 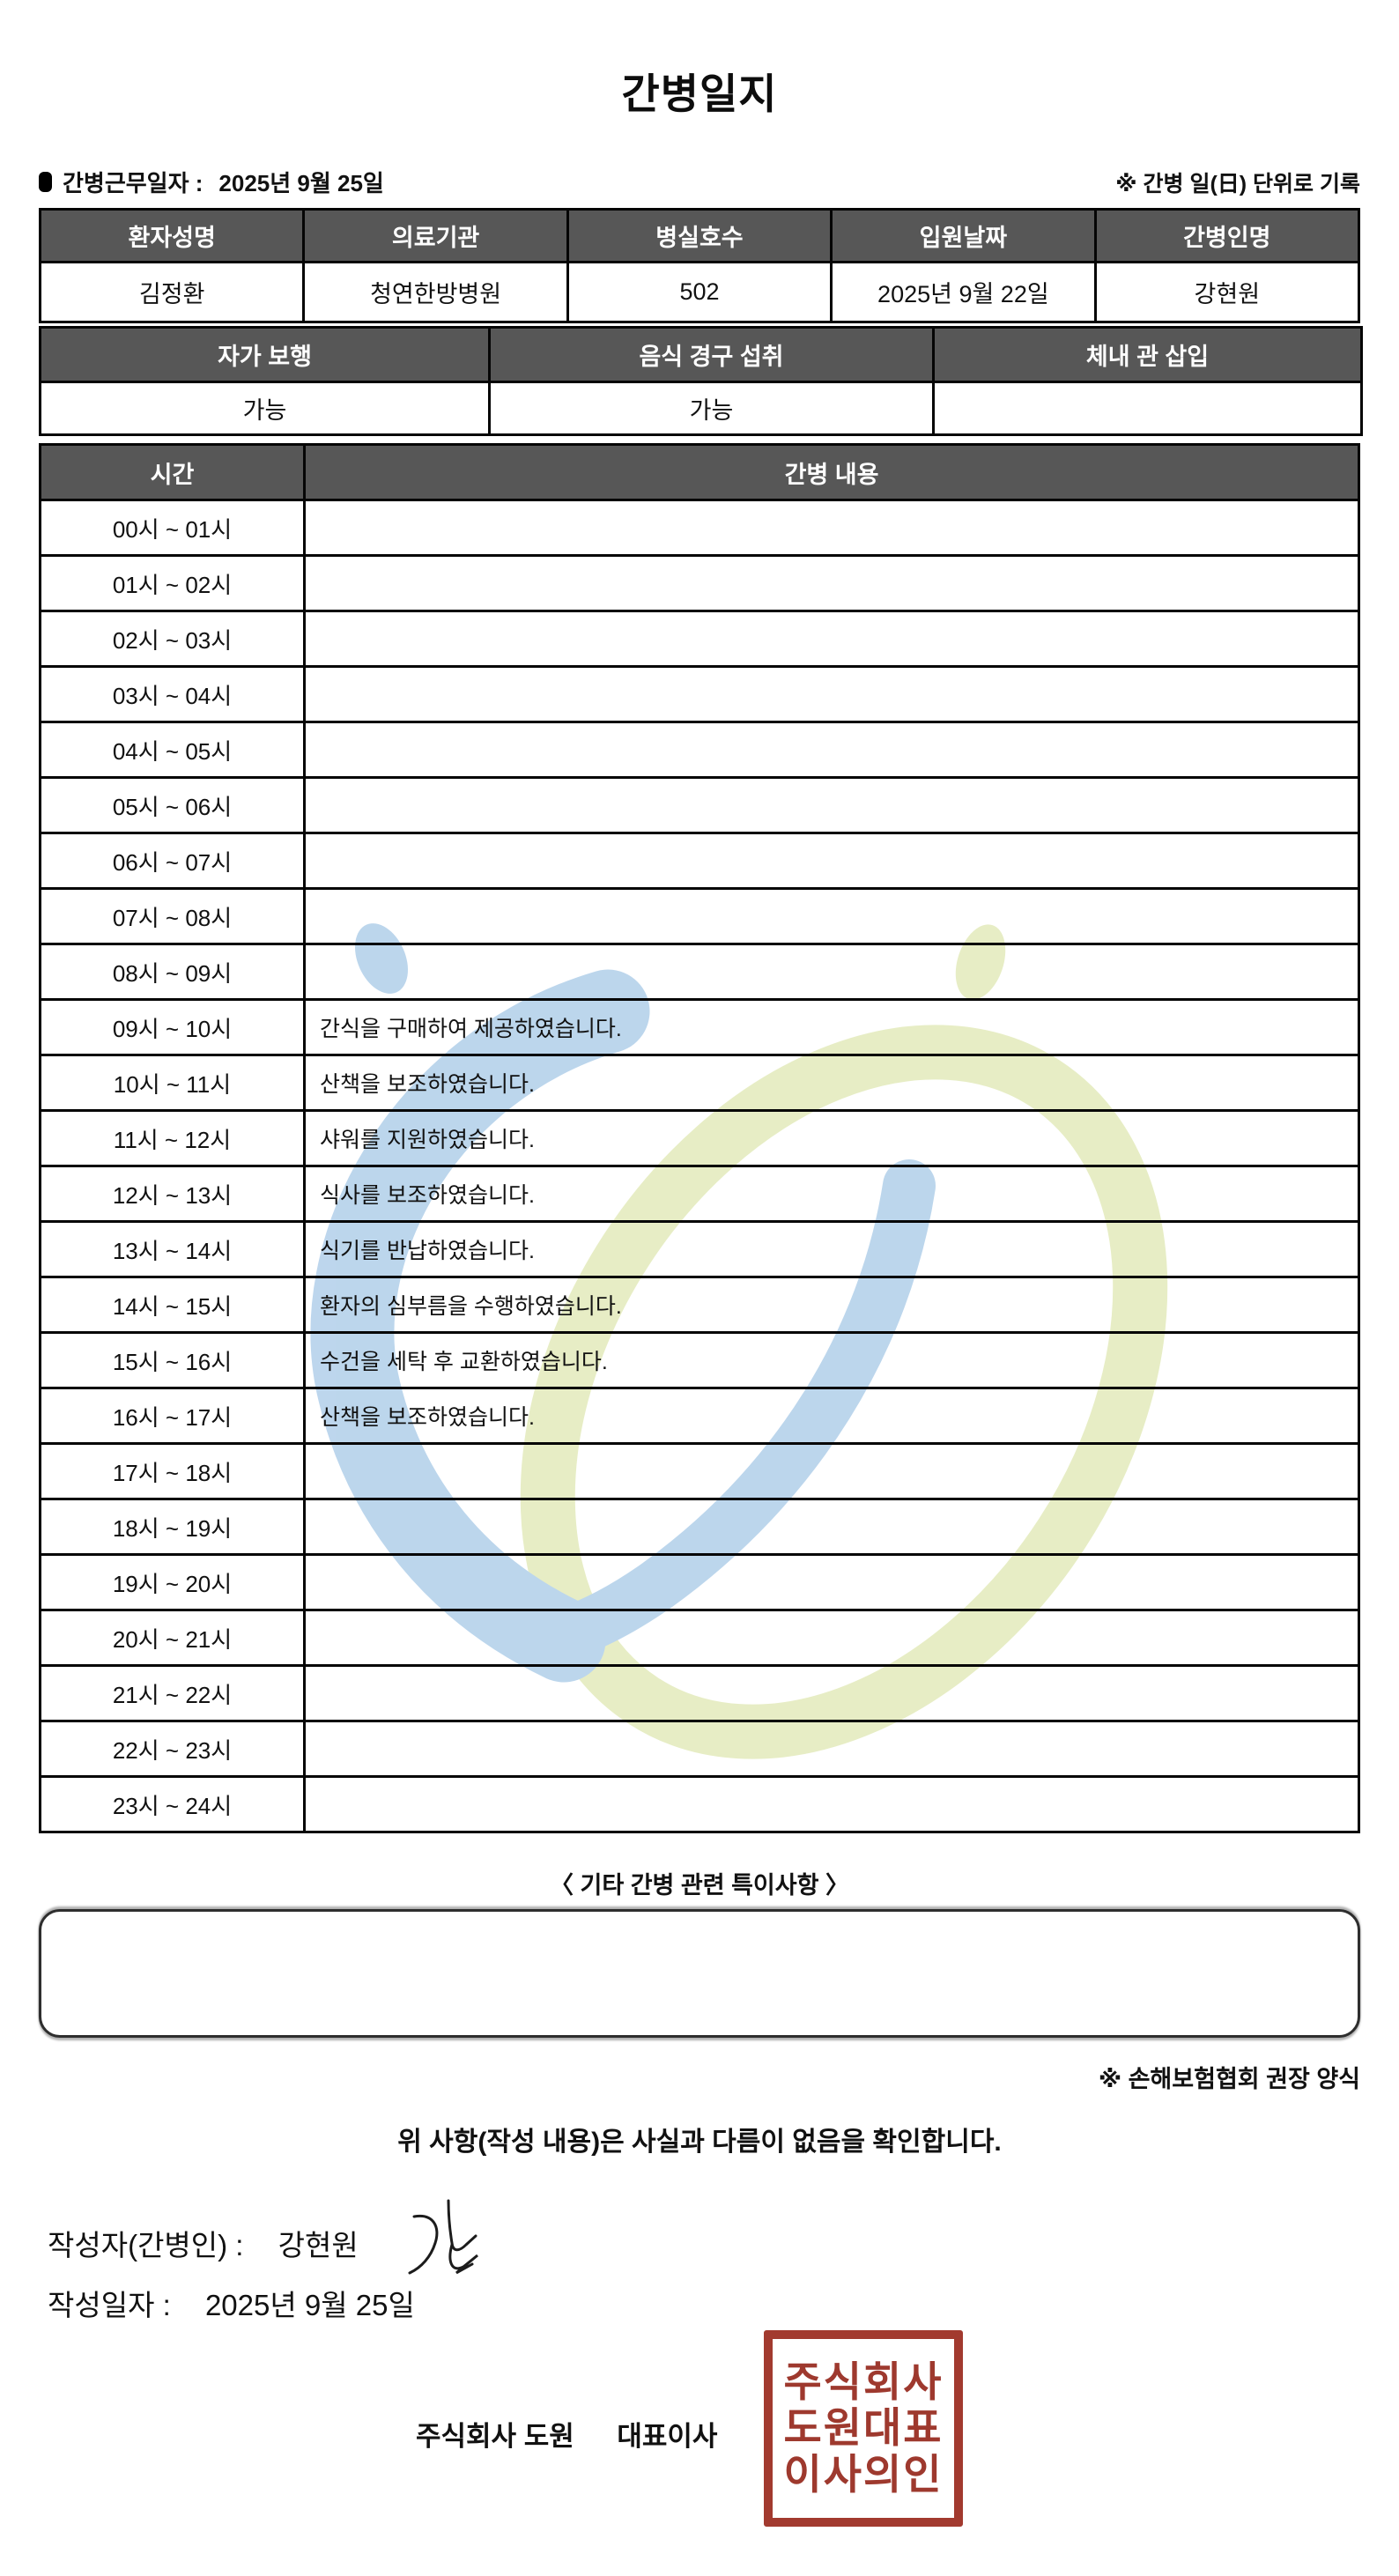 I want to click on care-log-row: 19시 ~ 20시, so click(x=699, y=1582).